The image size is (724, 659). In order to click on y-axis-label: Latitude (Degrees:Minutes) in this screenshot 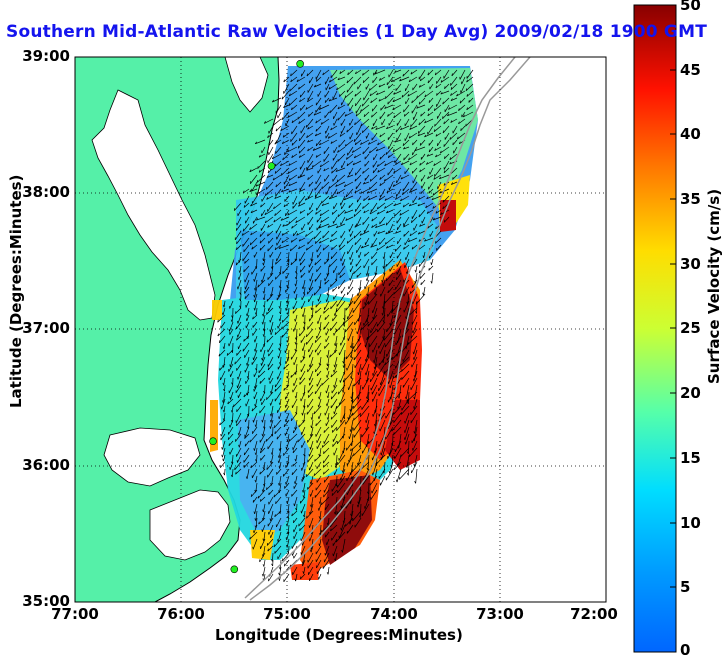, I will do `click(16, 291)`.